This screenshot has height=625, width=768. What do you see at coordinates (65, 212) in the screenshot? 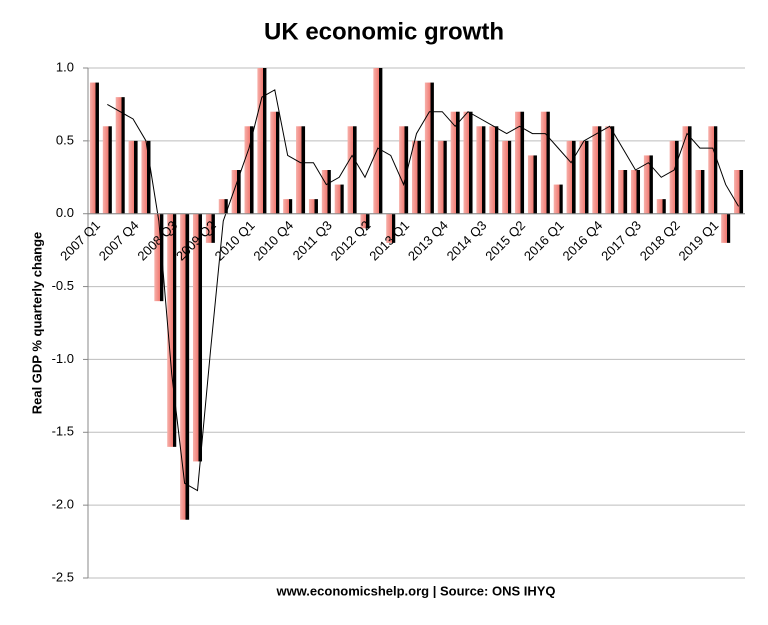
I see `y-tick-label: 0.0` at bounding box center [65, 212].